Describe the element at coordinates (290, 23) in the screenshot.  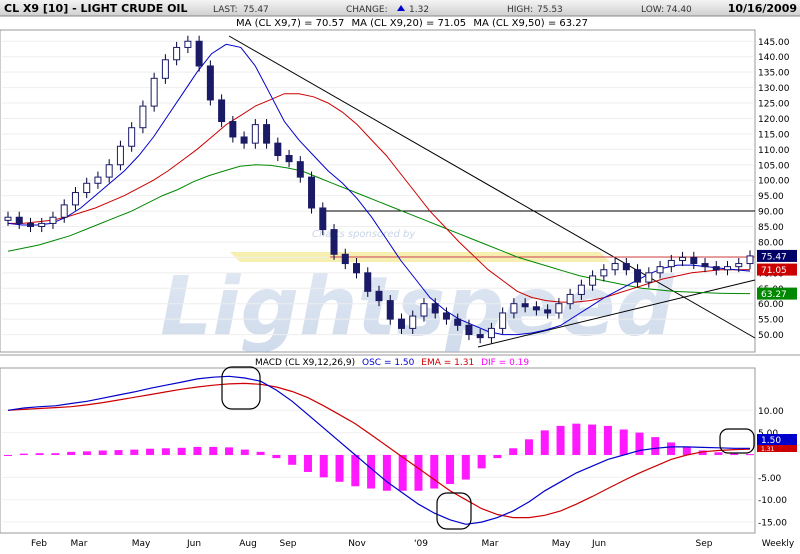
I see `ma7-legend: MA (CL X9,7) = 70.57` at that location.